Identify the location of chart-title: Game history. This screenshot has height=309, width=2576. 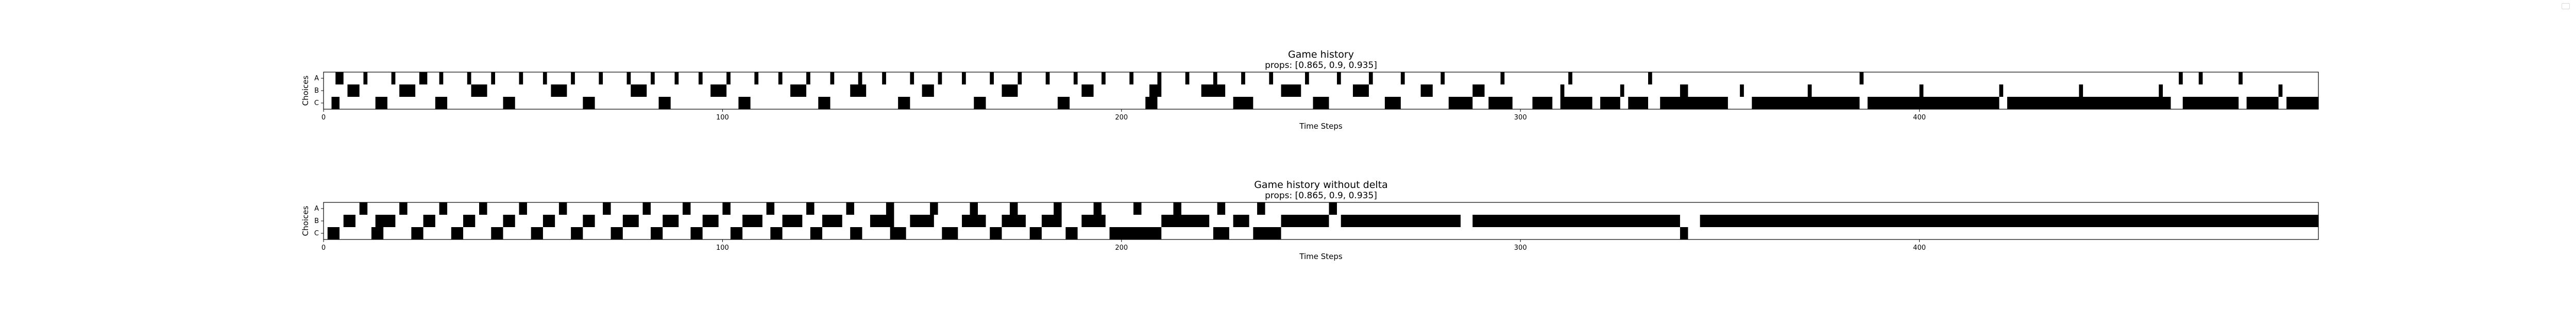
(1321, 54).